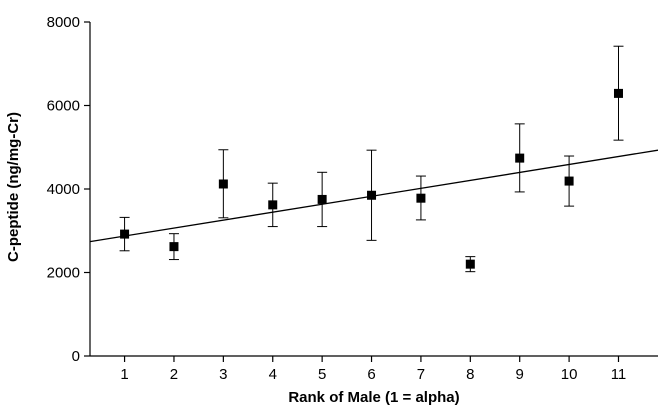 This screenshot has height=412, width=658. What do you see at coordinates (223, 374) in the screenshot?
I see `x-tick-label-3: 3` at bounding box center [223, 374].